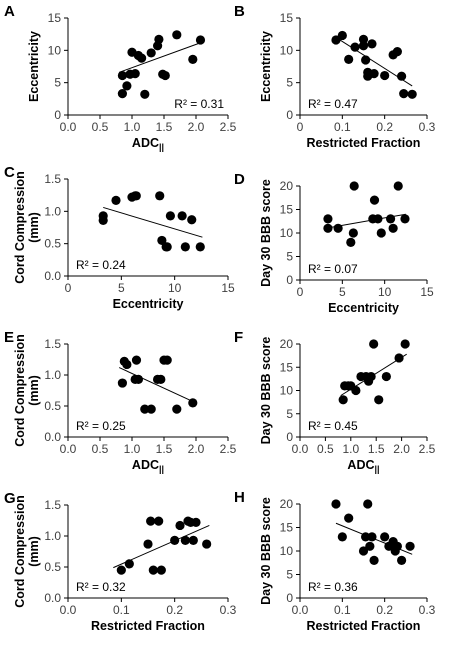 This screenshot has width=461, height=660. I want to click on x-axis-label: Restricted Fraction, so click(148, 626).